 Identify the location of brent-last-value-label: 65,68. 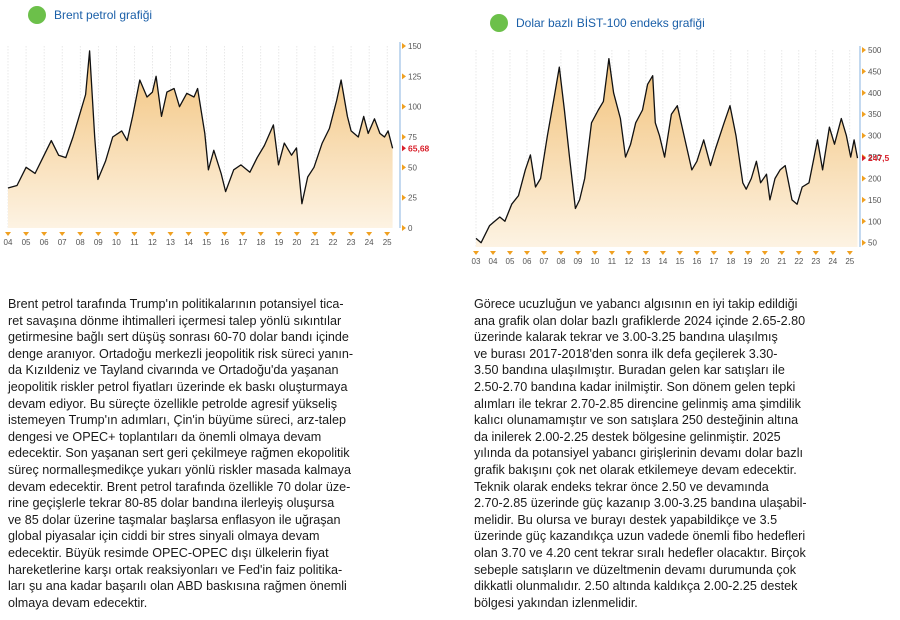
(419, 148).